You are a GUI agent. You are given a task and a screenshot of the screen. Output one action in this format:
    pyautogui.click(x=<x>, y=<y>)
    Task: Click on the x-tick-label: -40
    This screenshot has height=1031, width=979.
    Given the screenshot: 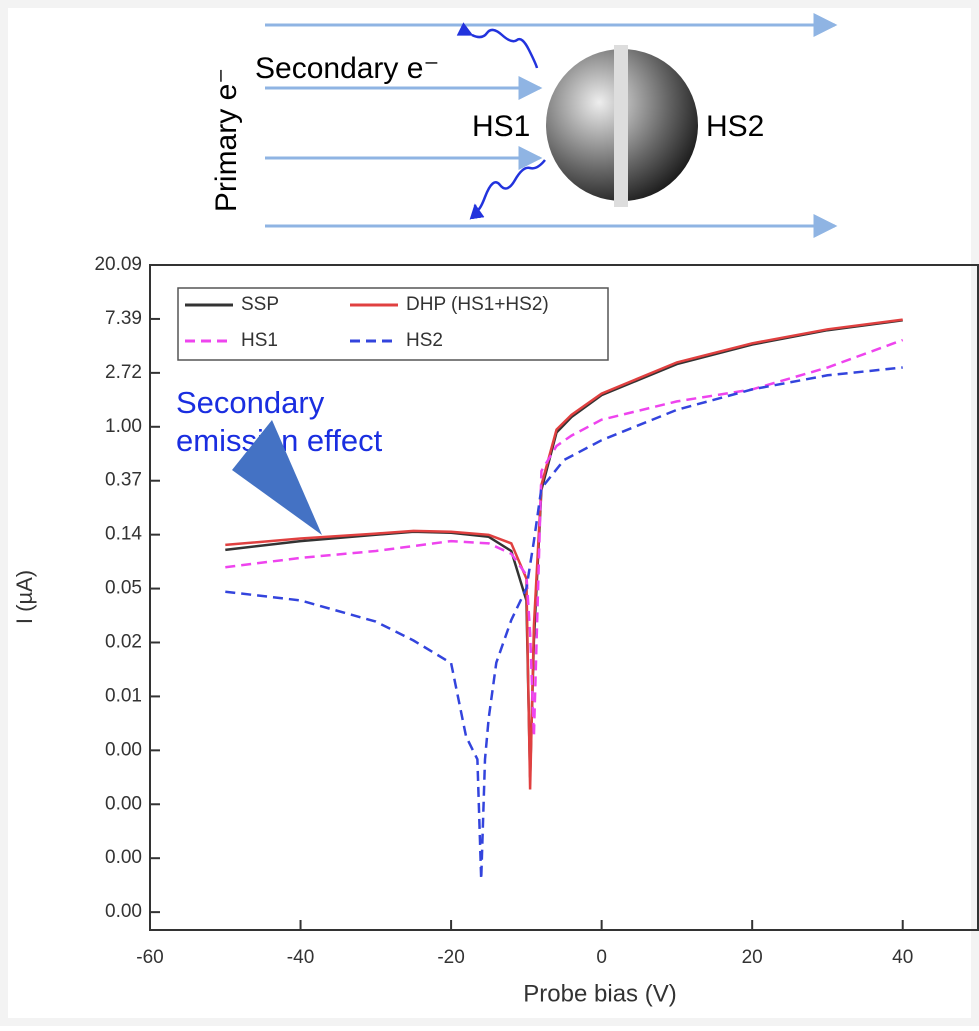 What is the action you would take?
    pyautogui.click(x=300, y=957)
    